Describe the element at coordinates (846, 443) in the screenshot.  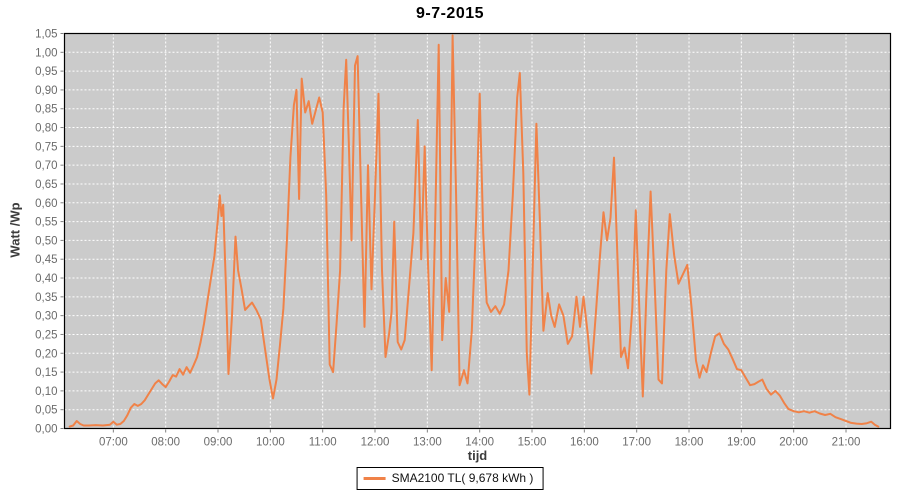
I see `svg-text: 21:00` at that location.